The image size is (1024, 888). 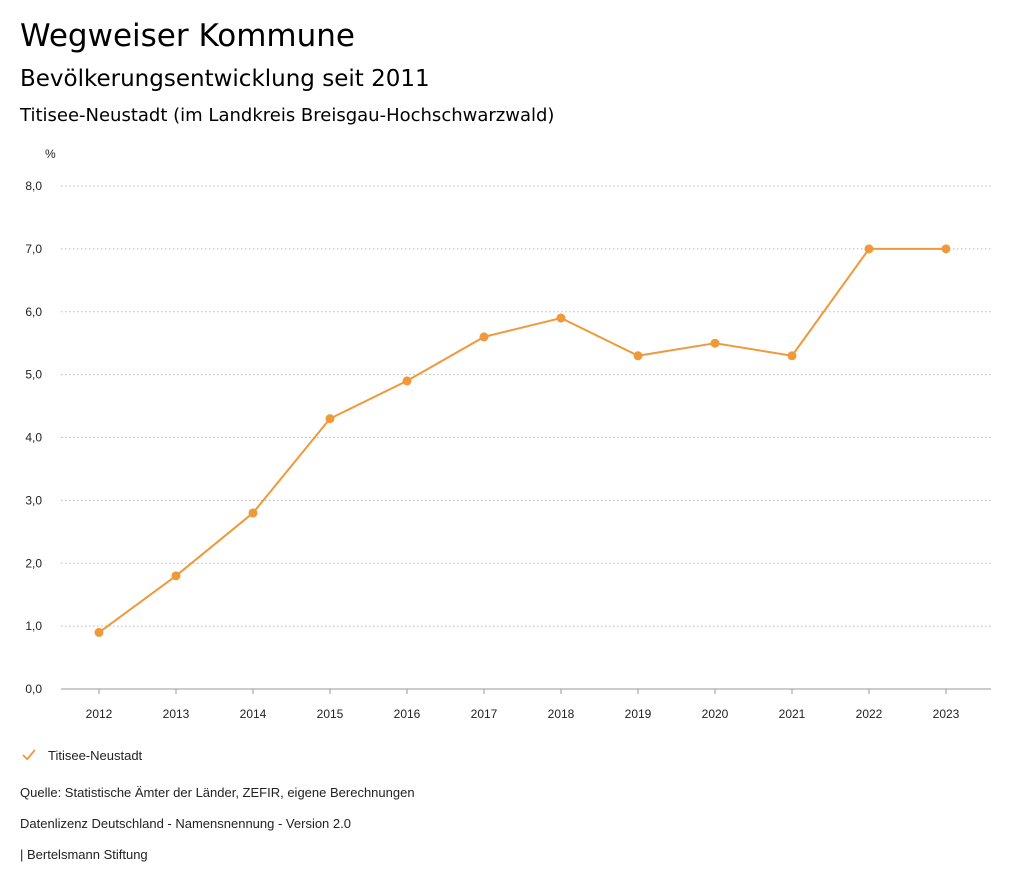 What do you see at coordinates (561, 714) in the screenshot?
I see `x-tick-label: 2018` at bounding box center [561, 714].